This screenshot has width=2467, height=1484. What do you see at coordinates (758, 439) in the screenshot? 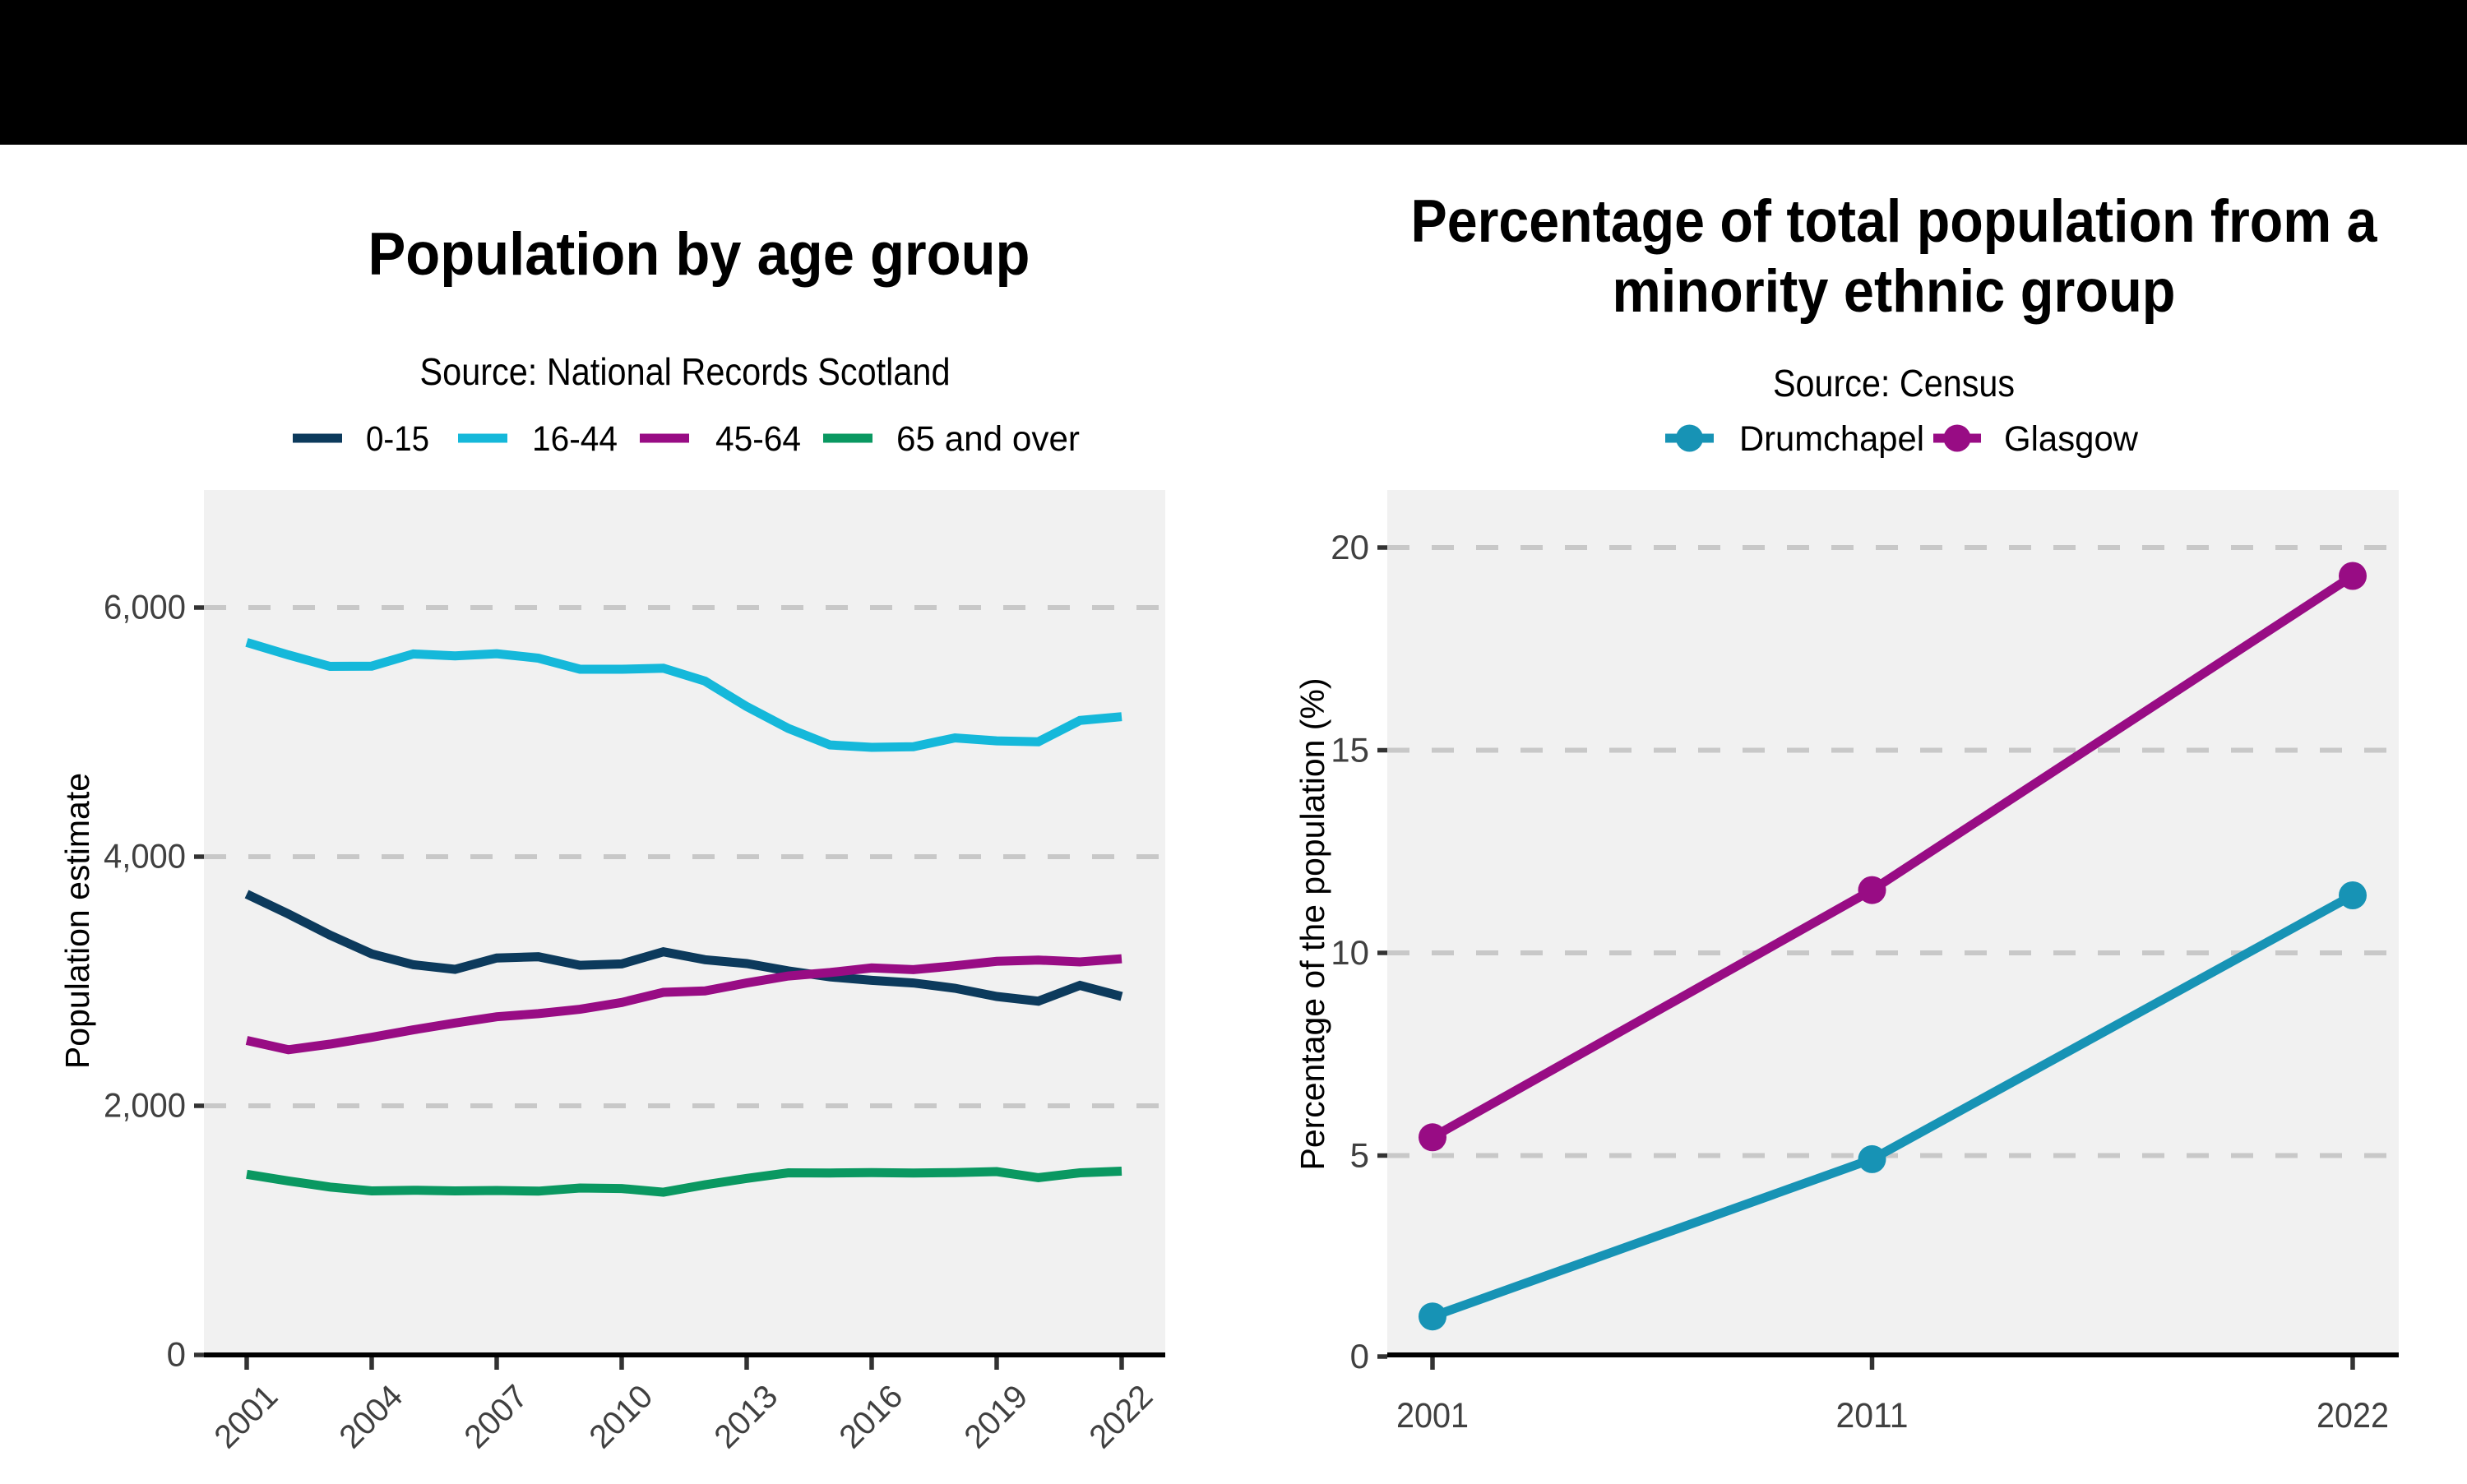
I see `svg-text: 45-64` at bounding box center [758, 439].